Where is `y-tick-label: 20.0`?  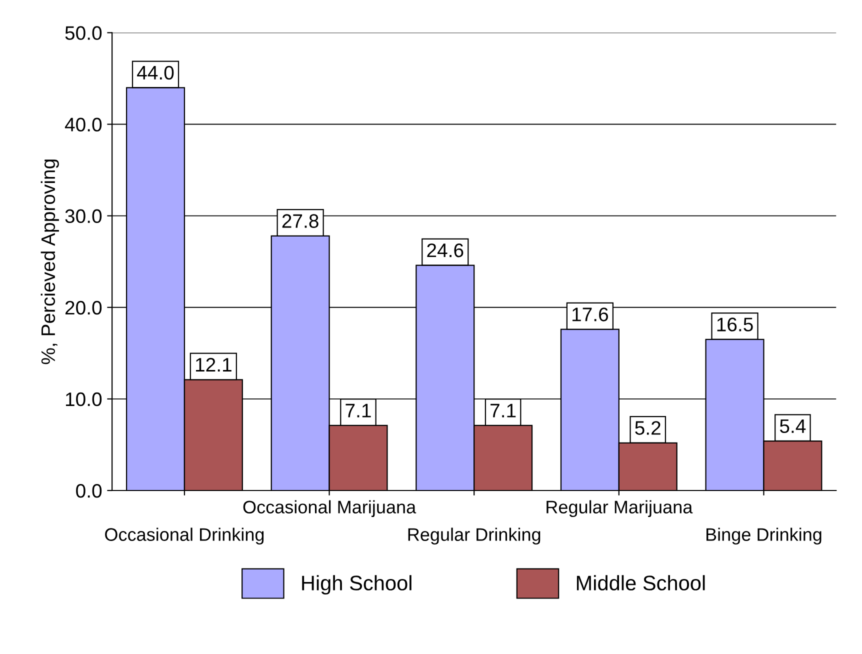
y-tick-label: 20.0 is located at coordinates (83, 307).